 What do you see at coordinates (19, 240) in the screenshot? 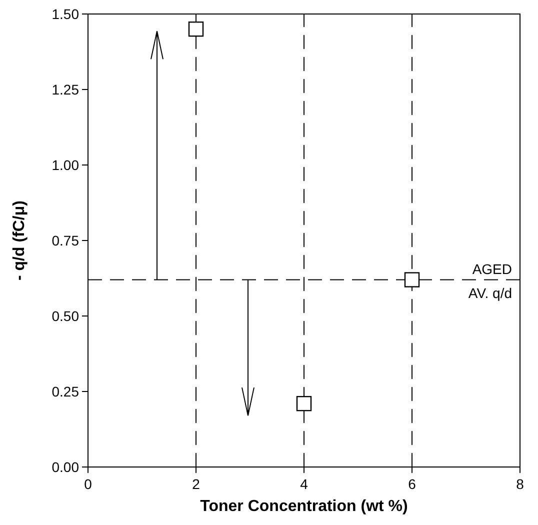
I see `y-axis-title: - q/d (fC/μ)` at bounding box center [19, 240].